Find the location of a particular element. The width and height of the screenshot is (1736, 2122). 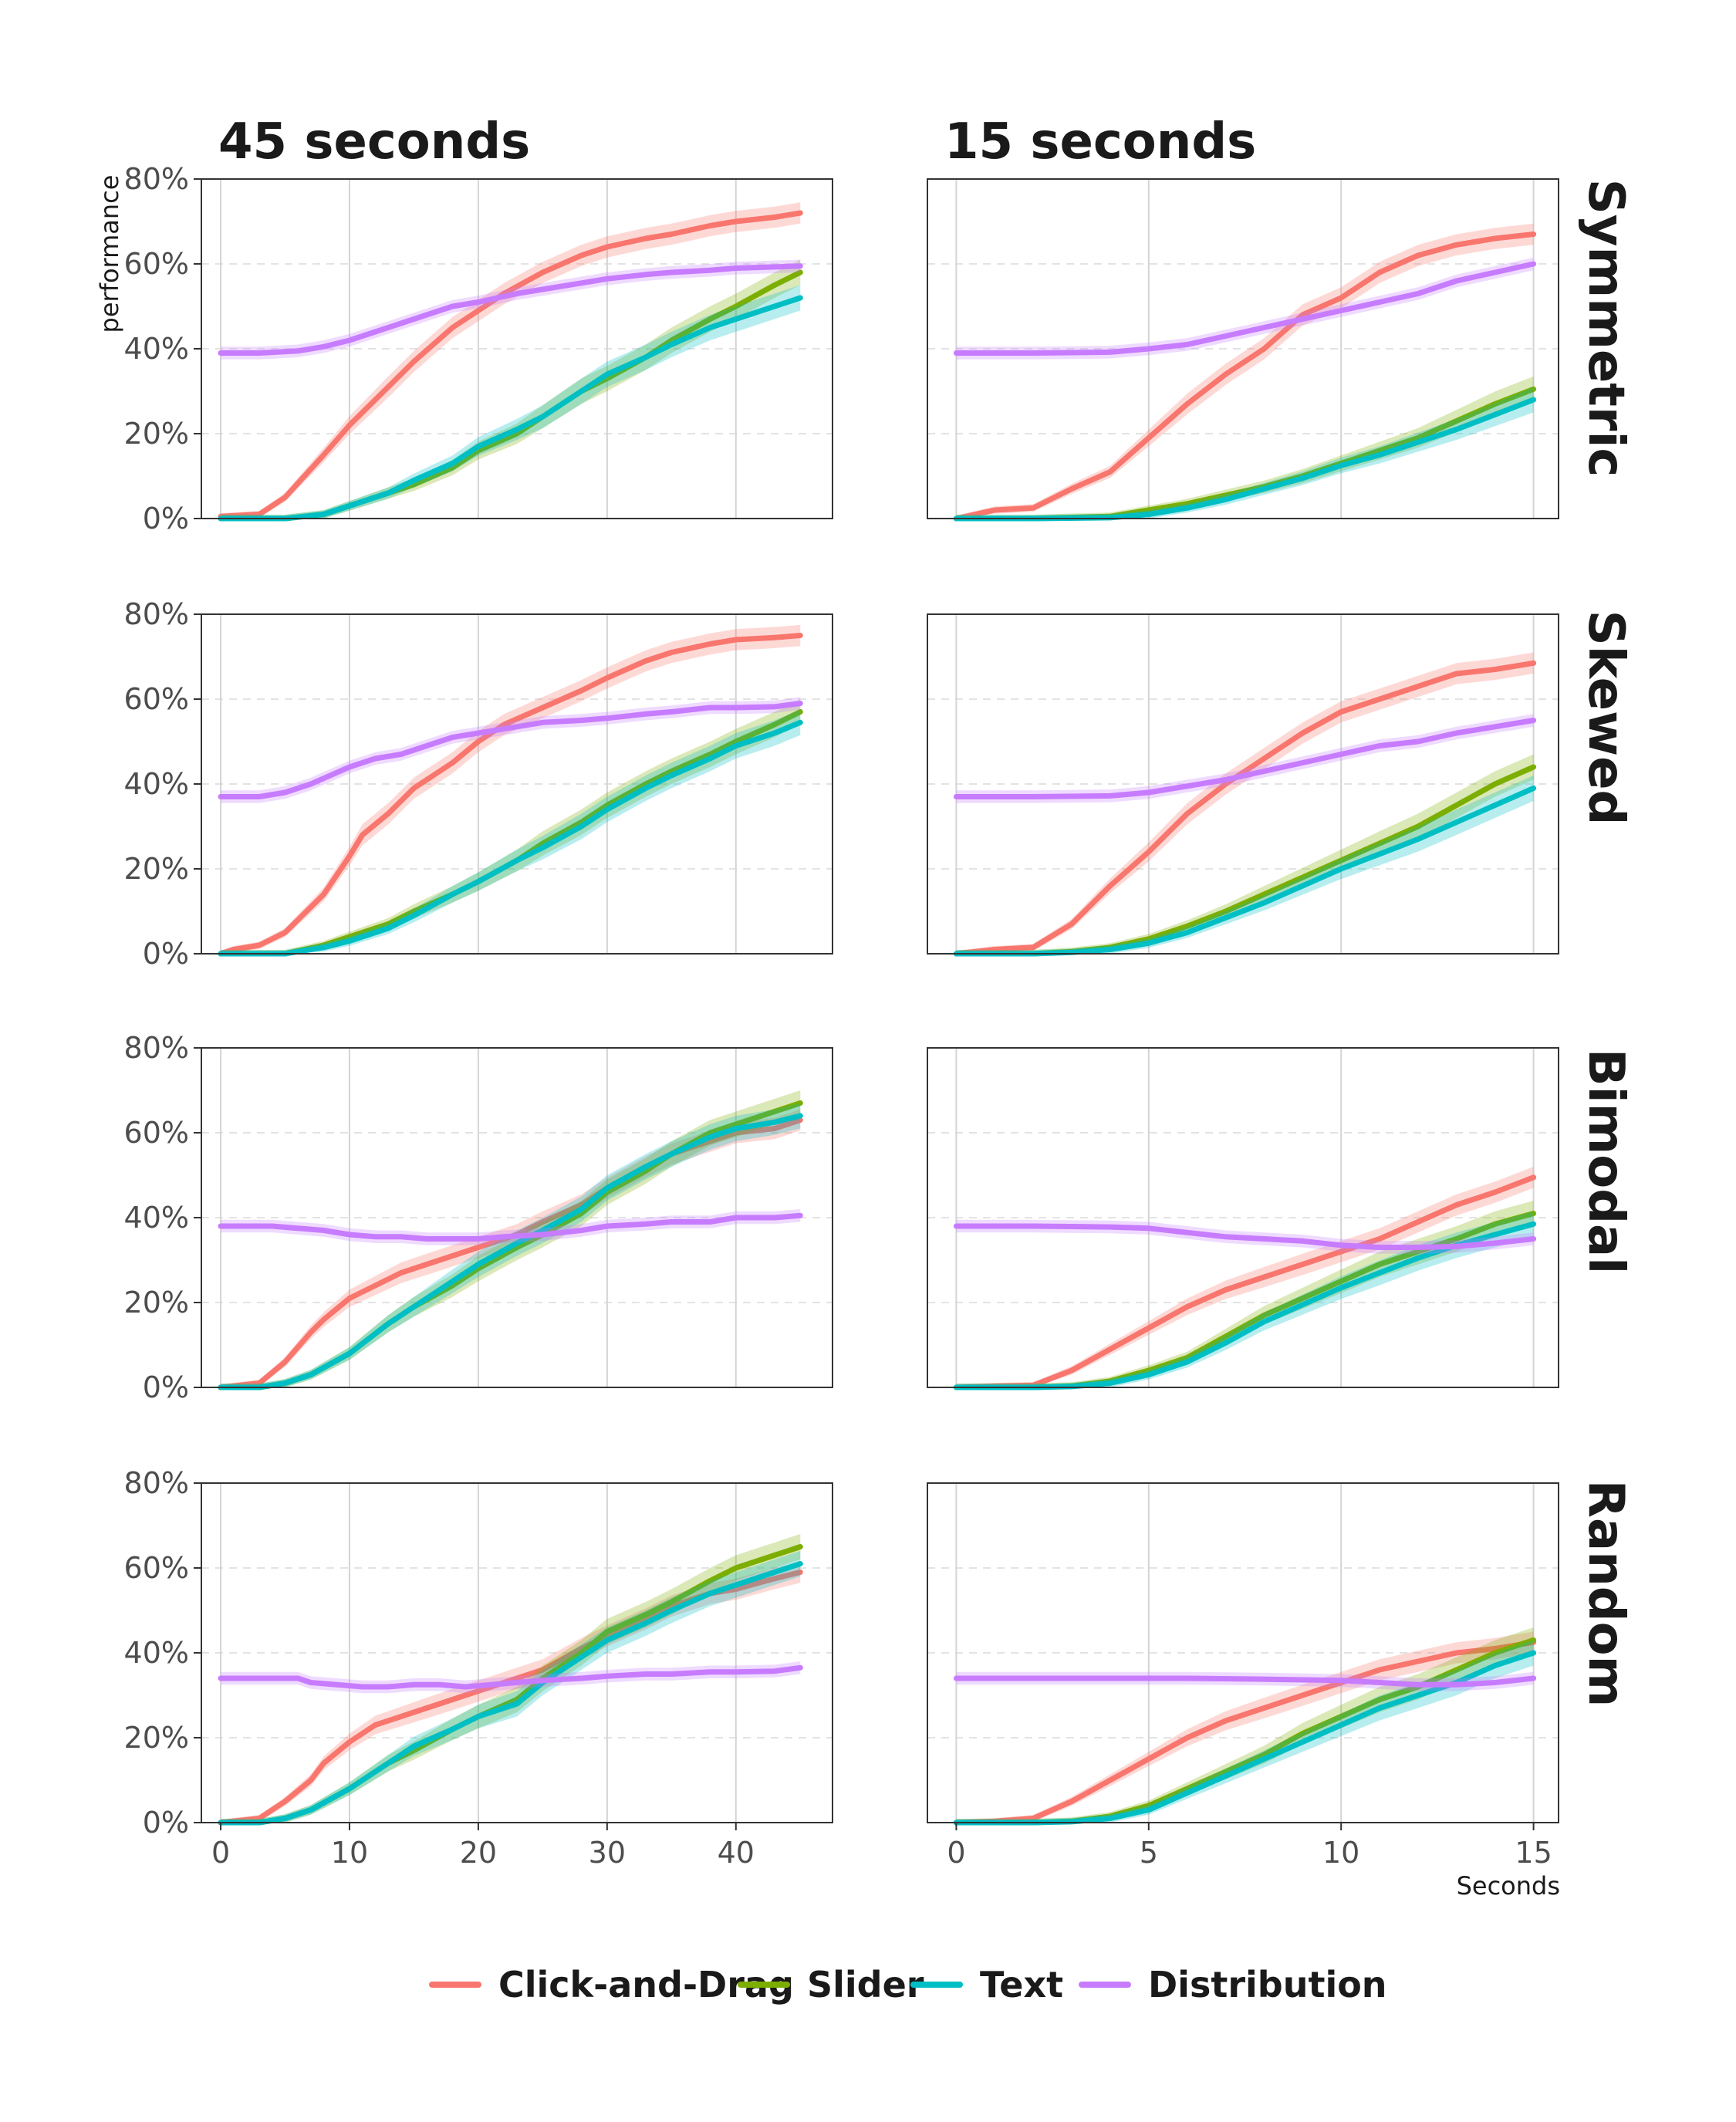

legend: Click-and-Drag Slider Text Distribution is located at coordinates (908, 1984).